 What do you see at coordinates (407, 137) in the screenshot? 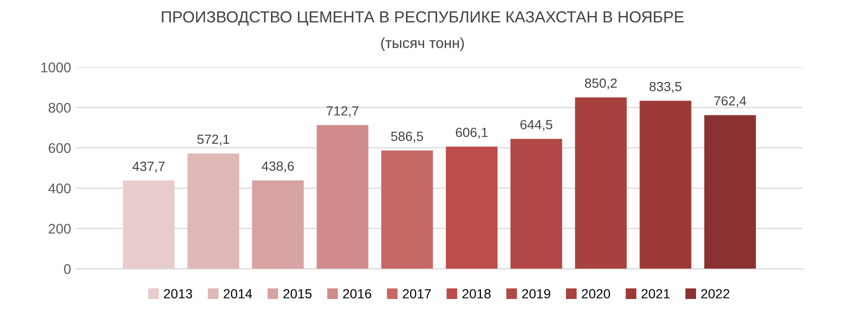
I see `data-label: 586,5` at bounding box center [407, 137].